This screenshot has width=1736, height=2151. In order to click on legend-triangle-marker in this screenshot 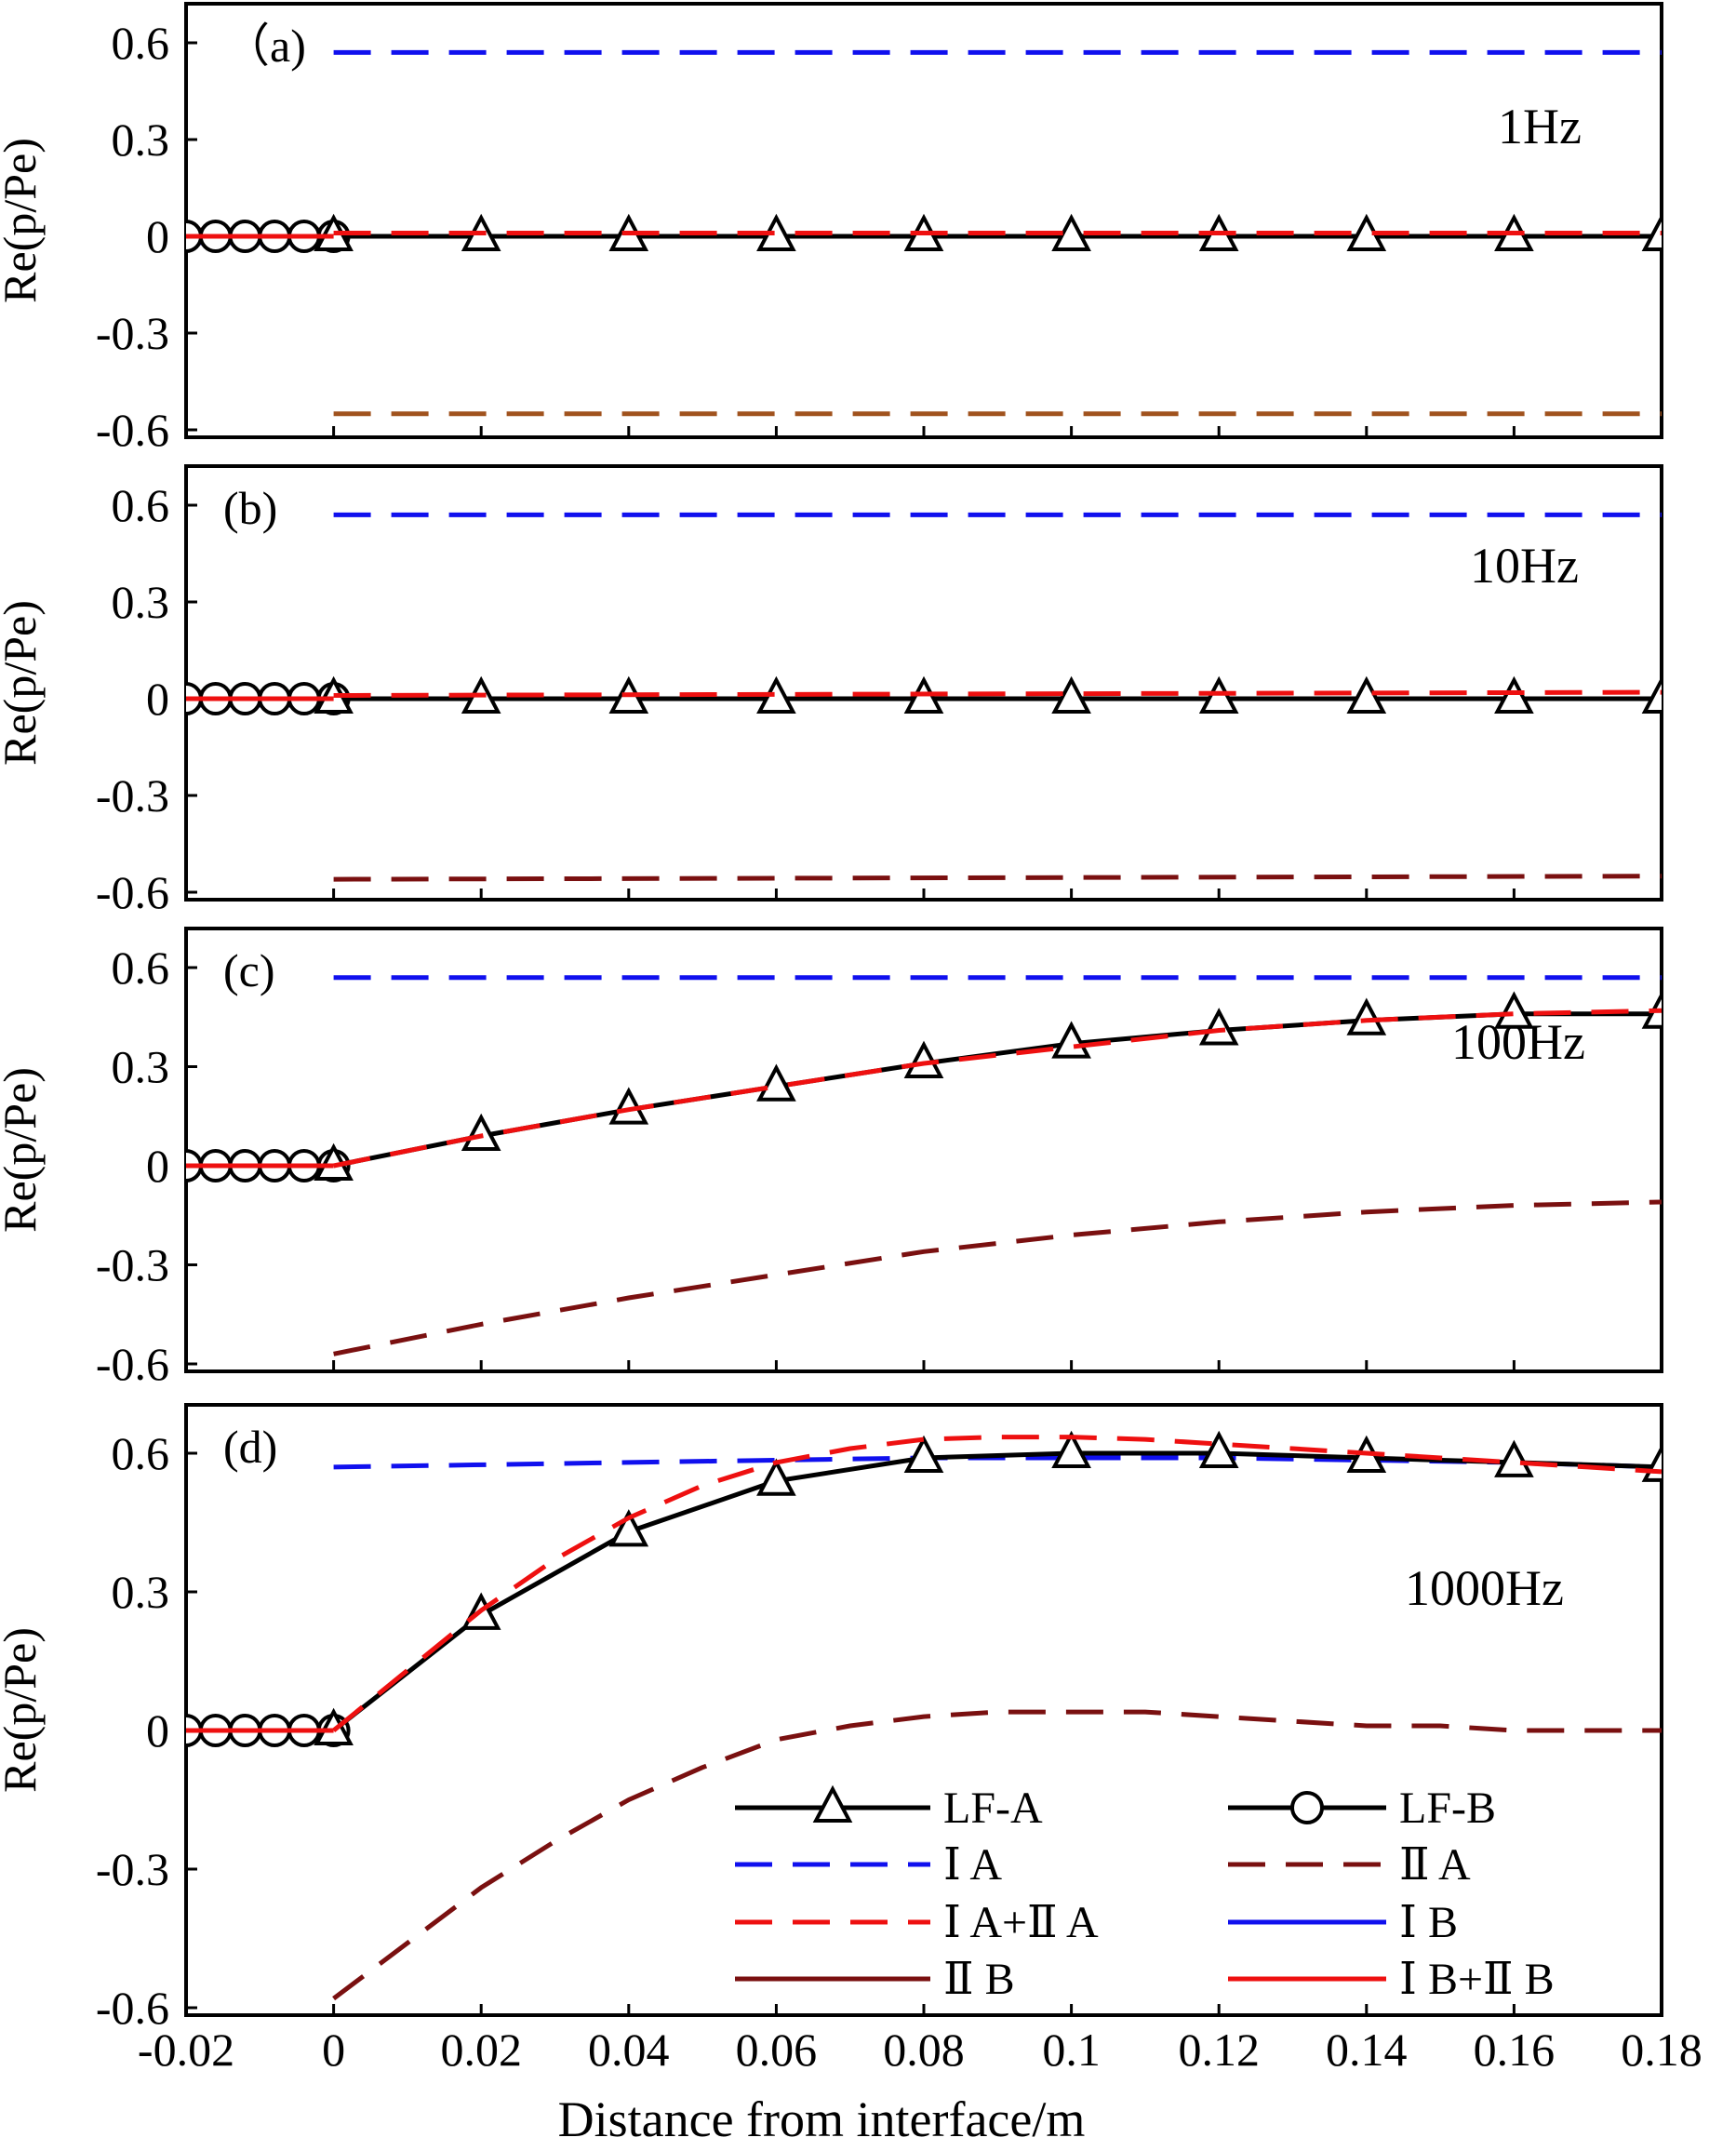, I will do `click(833, 1803)`.